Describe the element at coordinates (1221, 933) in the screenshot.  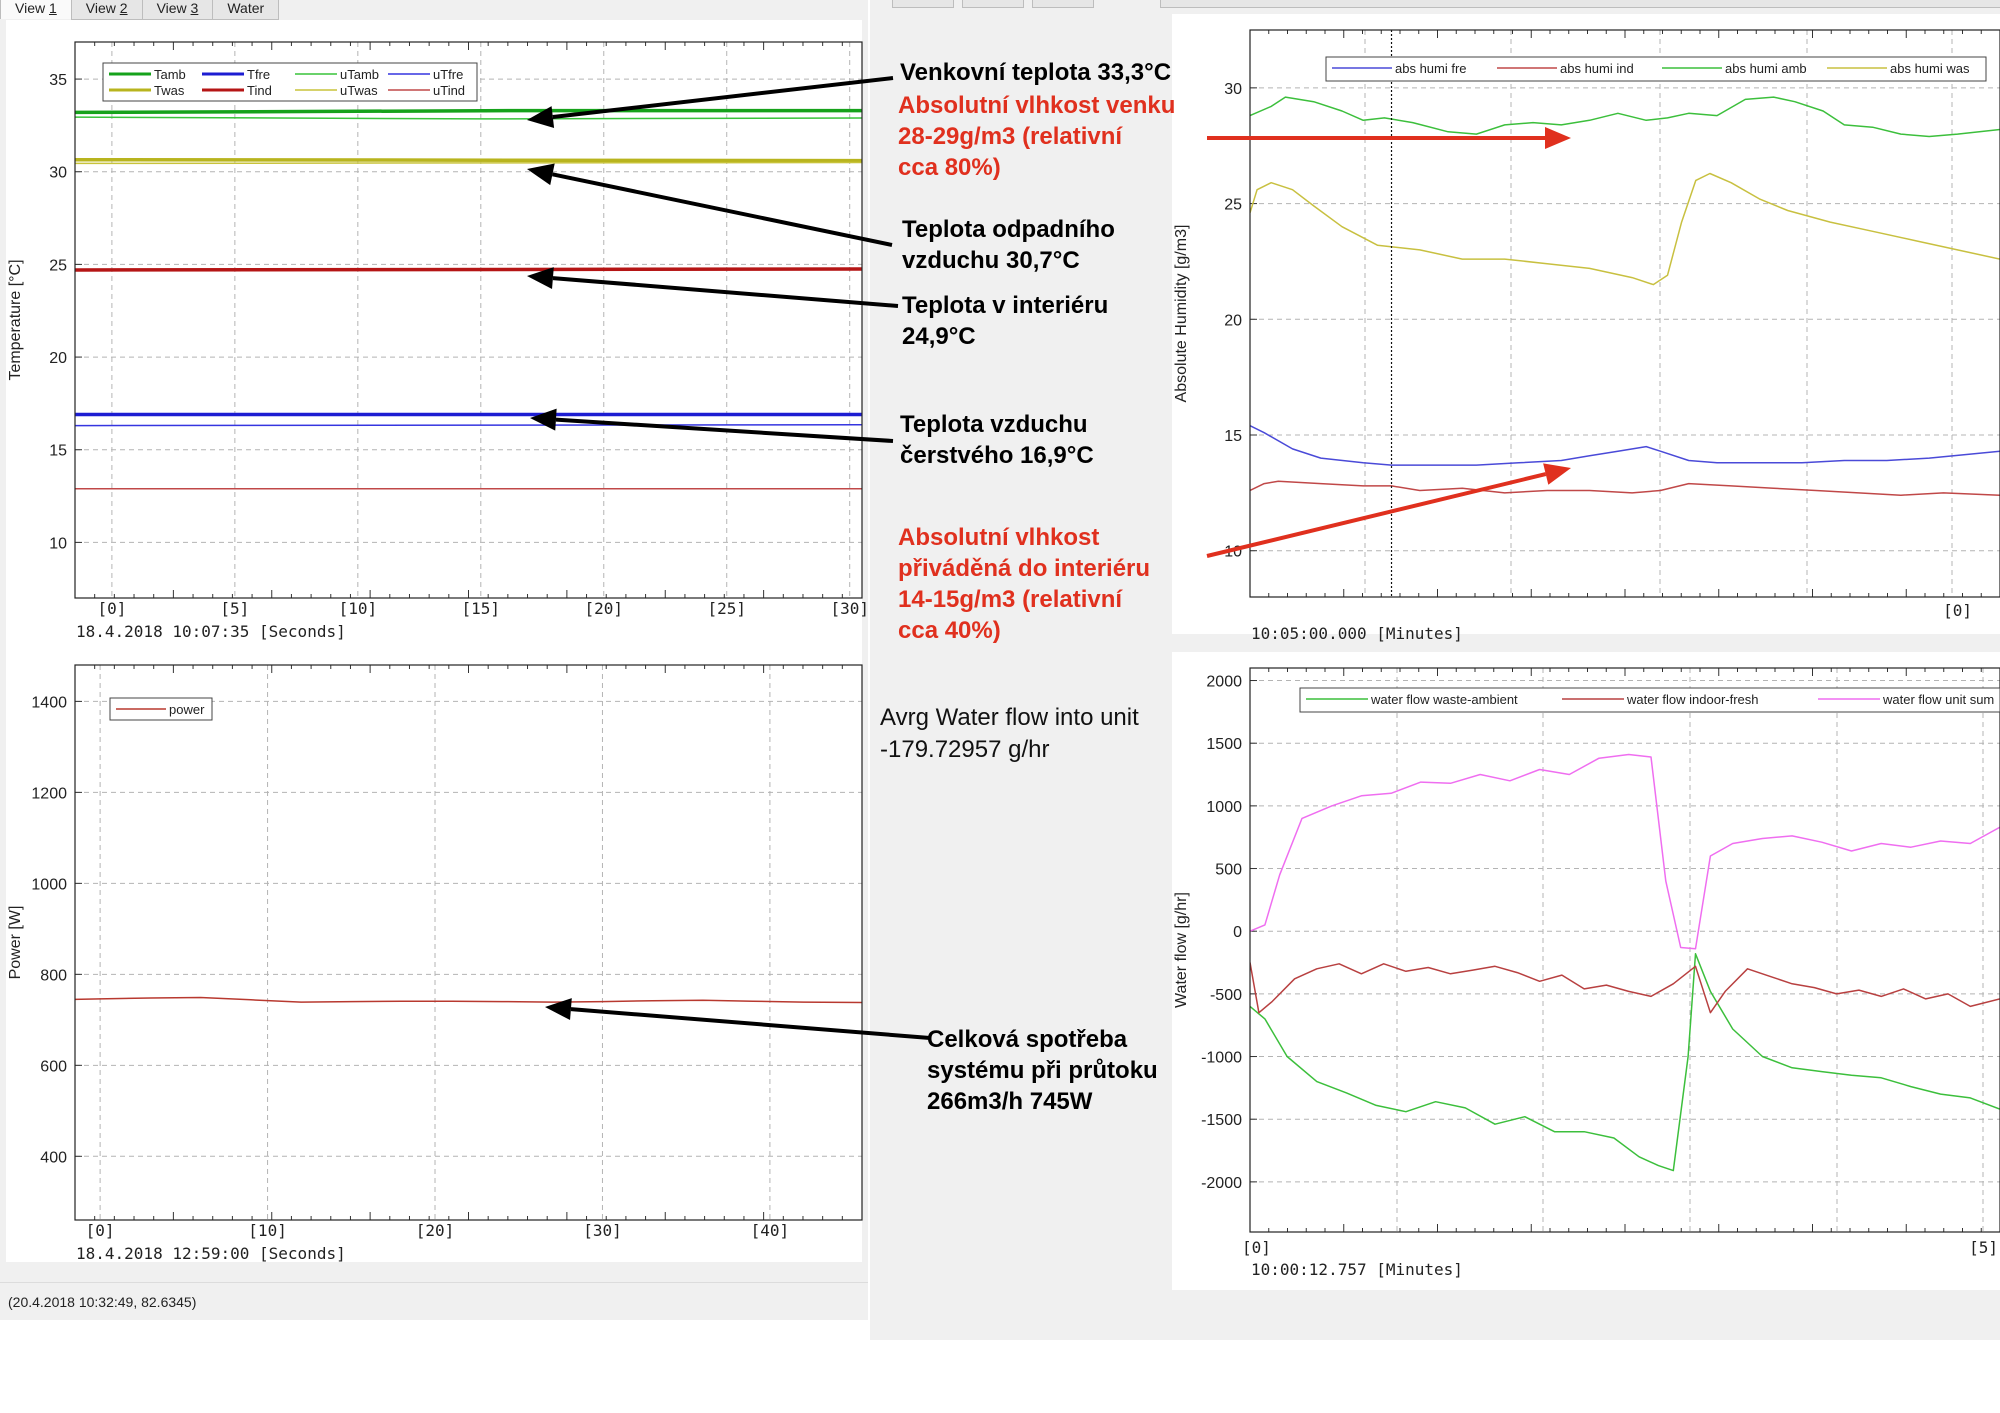
I see `y-tick-labels: -2000 -1500 -1000 -500 0 500 1000 1500 2000` at that location.